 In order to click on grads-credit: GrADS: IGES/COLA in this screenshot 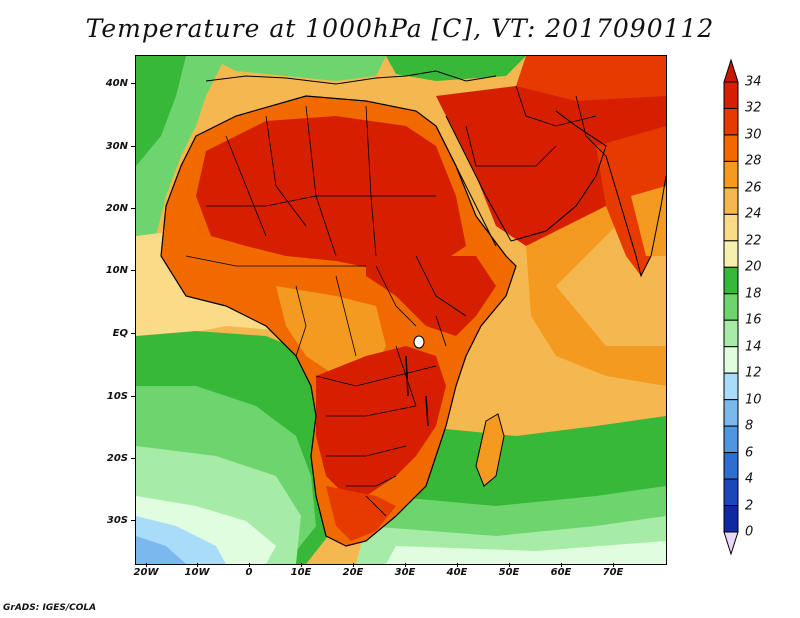, I will do `click(50, 608)`.